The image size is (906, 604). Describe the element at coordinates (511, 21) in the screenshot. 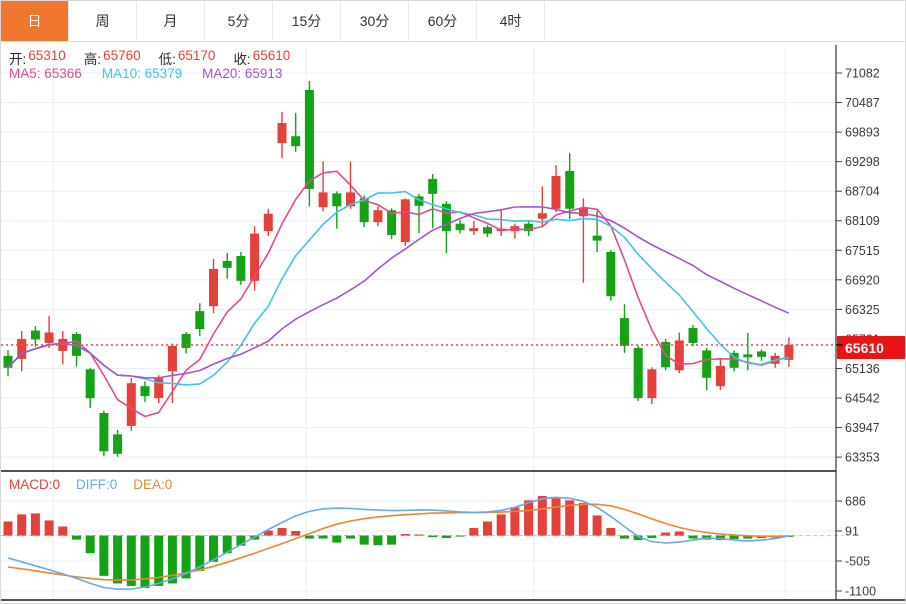

I see `tab-4hour: 4时` at that location.